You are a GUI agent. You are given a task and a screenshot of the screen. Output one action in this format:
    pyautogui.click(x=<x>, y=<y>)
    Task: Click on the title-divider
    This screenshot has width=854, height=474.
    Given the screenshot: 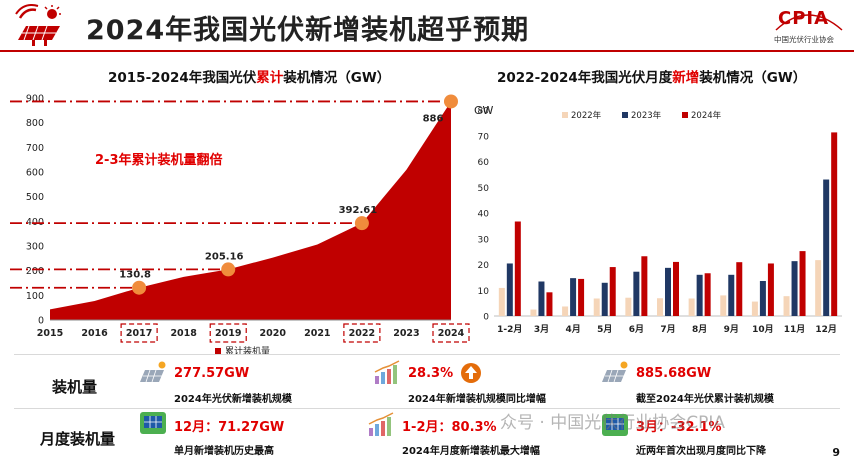 What is the action you would take?
    pyautogui.click(x=427, y=51)
    